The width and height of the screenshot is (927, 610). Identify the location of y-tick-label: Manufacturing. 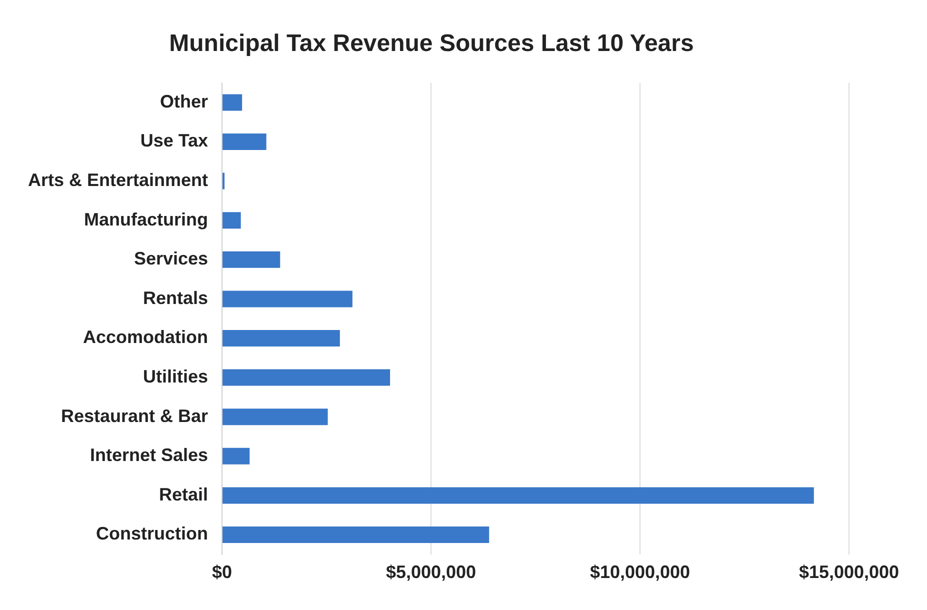
(146, 219).